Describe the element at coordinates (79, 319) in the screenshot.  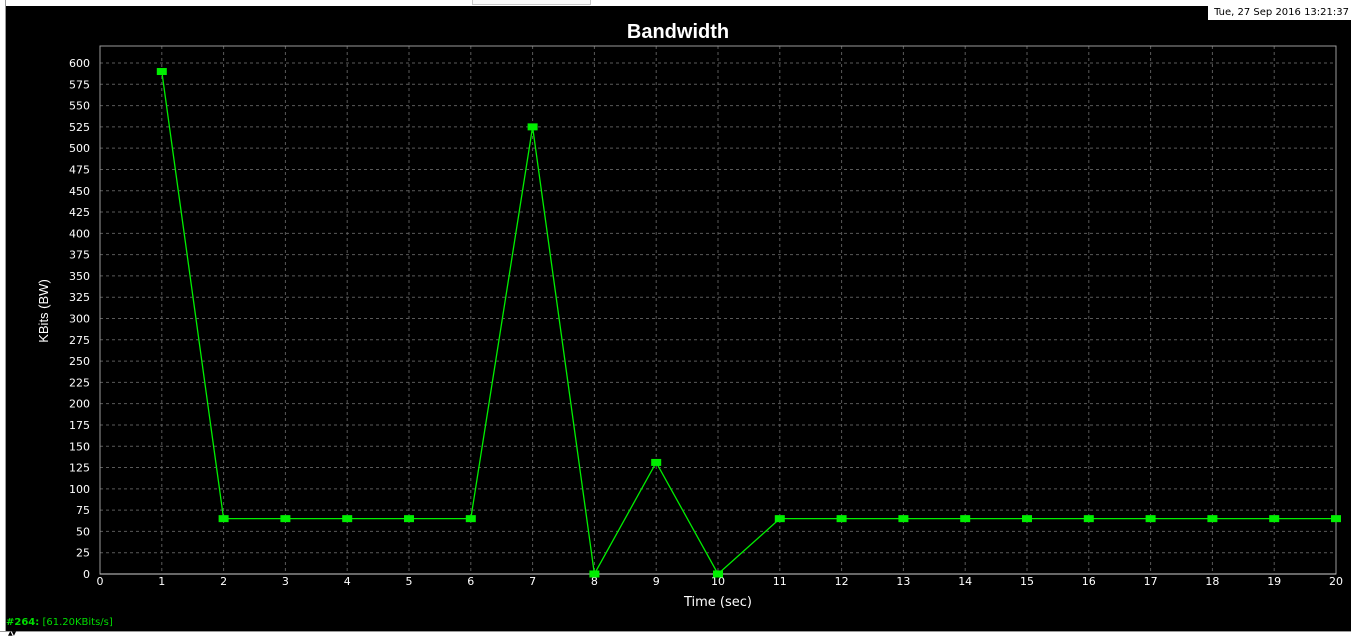
I see `y-tick-label: 300` at that location.